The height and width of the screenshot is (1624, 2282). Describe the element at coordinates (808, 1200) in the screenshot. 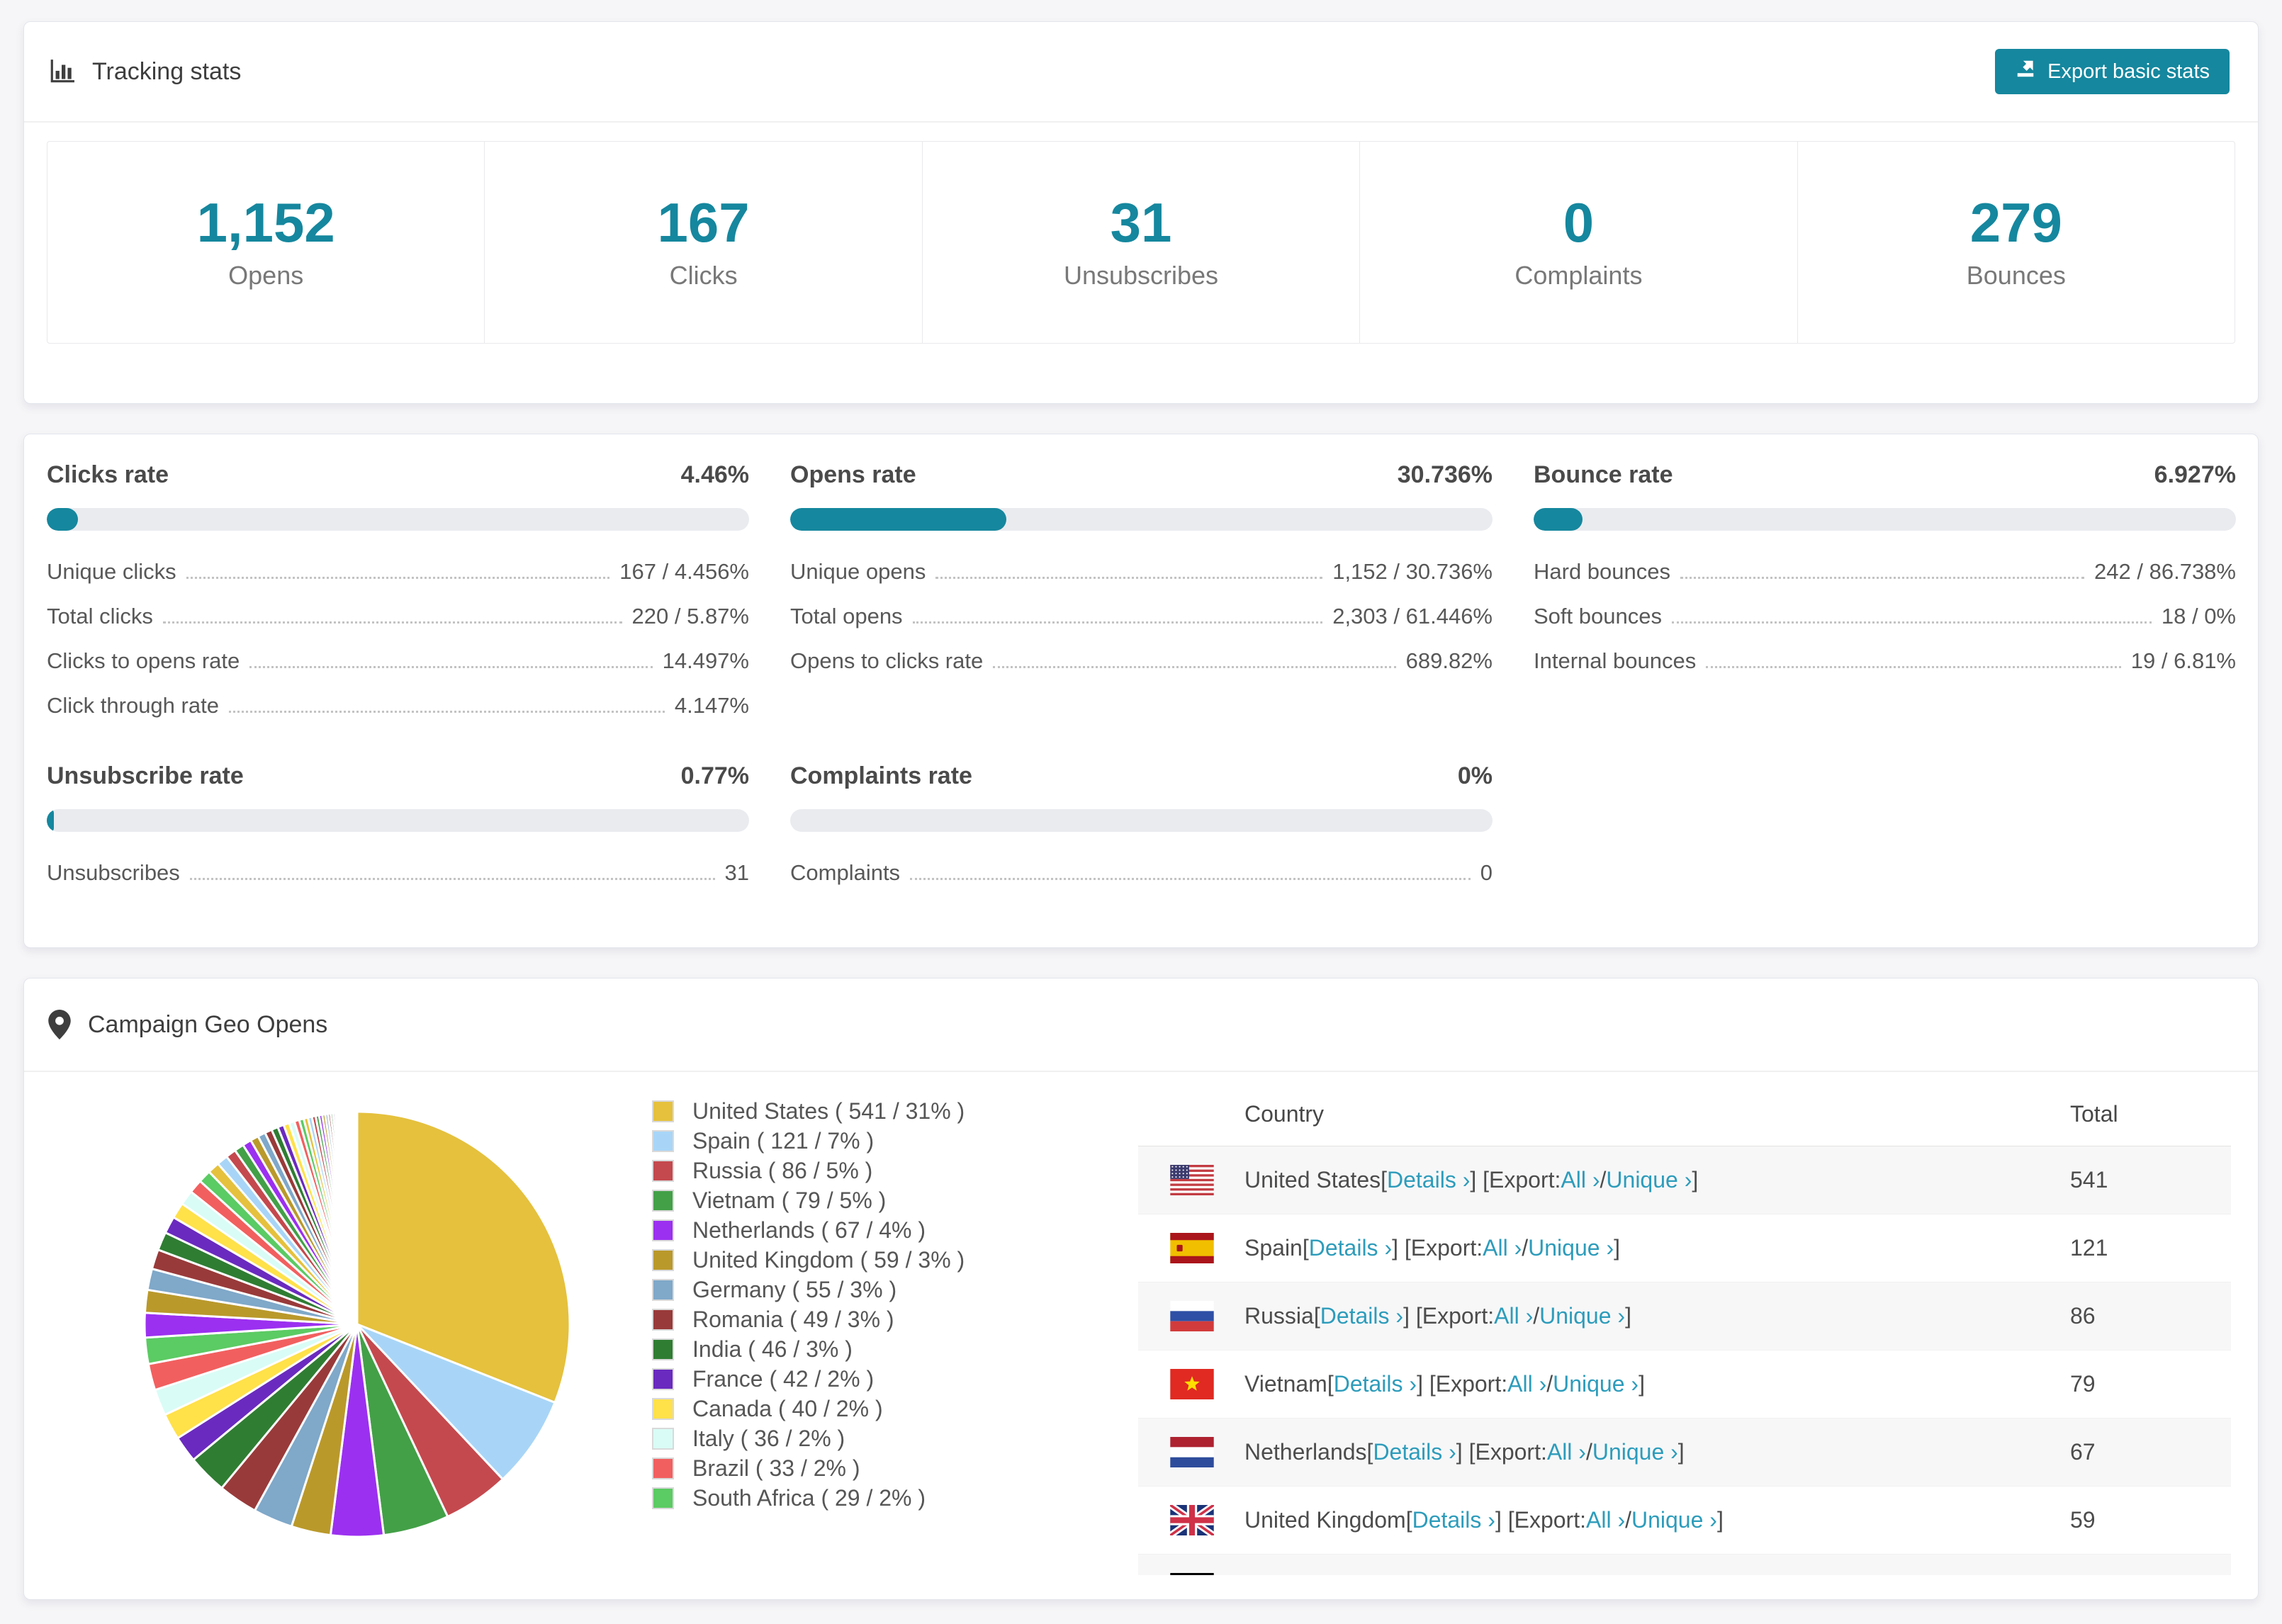

I see `legend-item: Vietnam ( 79 / 5% )` at that location.